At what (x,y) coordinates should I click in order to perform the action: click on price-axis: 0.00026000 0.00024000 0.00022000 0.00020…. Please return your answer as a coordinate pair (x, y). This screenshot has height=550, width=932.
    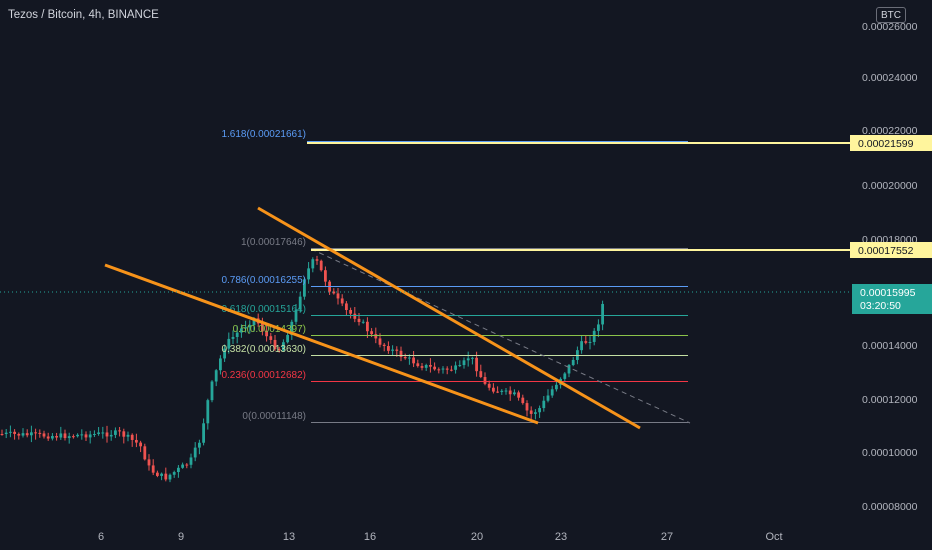
    Looking at the image, I should click on (891, 261).